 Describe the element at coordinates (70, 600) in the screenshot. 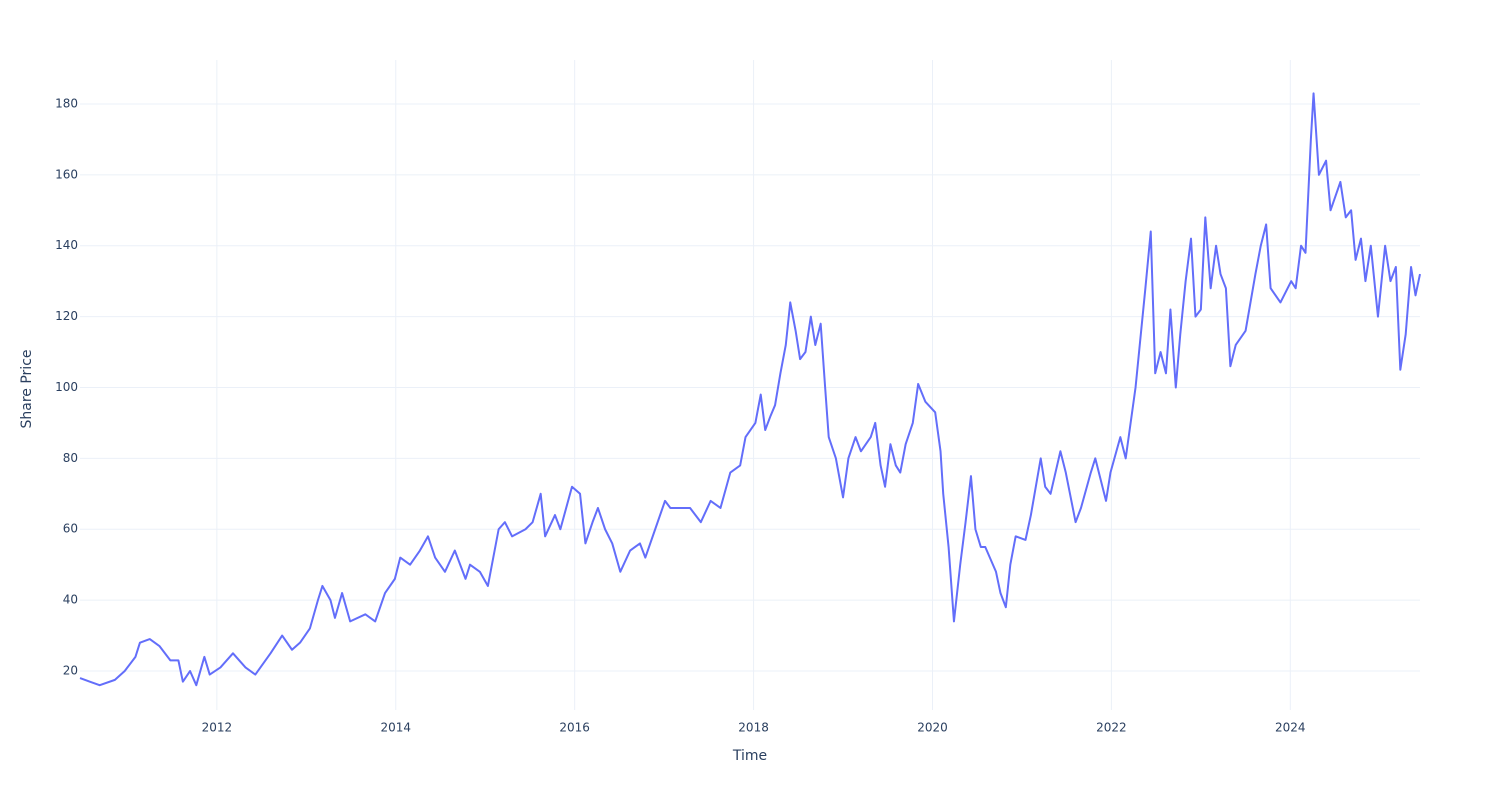

I see `y-tick-label: 40` at that location.